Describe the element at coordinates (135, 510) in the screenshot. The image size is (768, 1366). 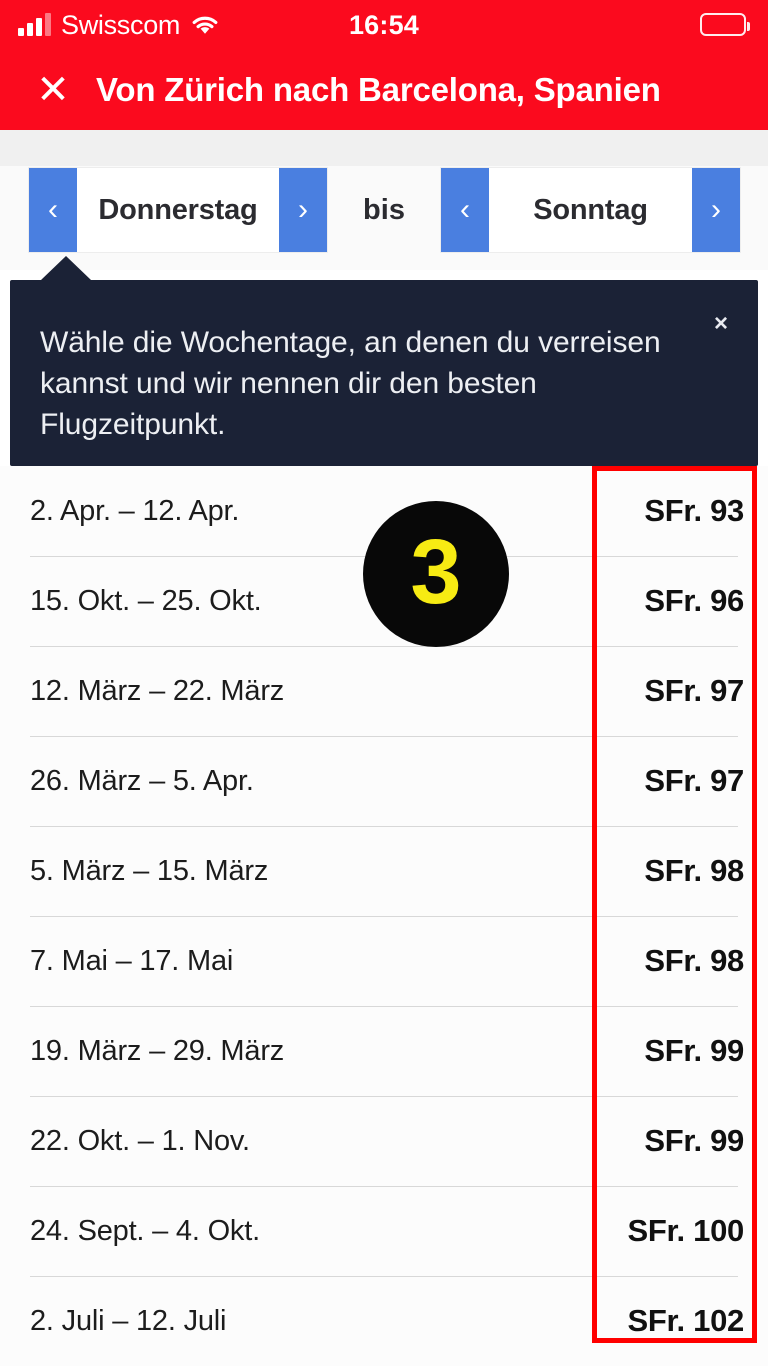
I see `row-date-range: 2. Apr. – 12. Apr.` at that location.